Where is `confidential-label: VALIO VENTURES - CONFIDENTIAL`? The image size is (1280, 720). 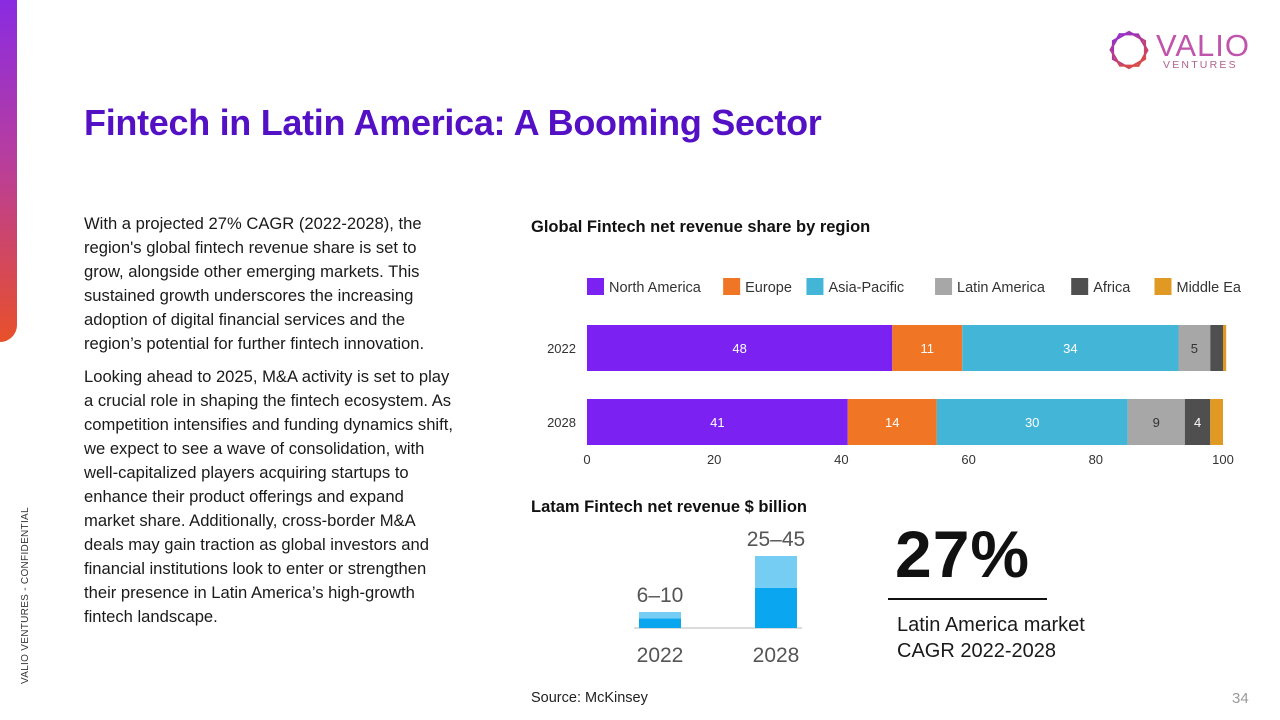 confidential-label: VALIO VENTURES - CONFIDENTIAL is located at coordinates (25, 595).